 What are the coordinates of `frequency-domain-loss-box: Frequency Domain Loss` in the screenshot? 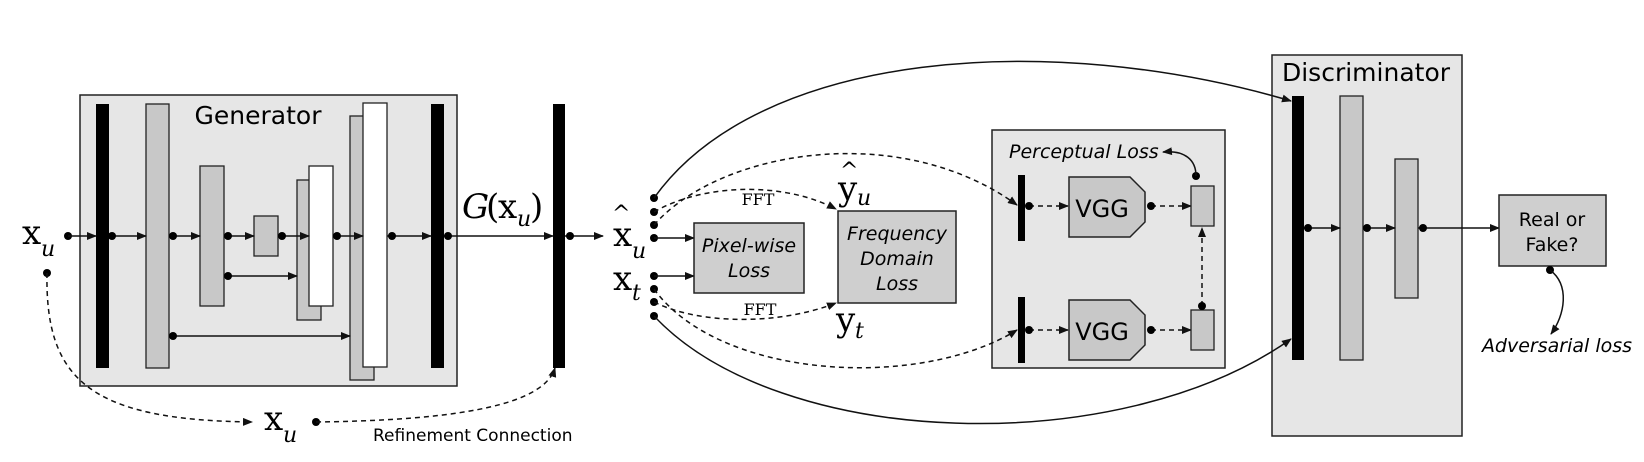 It's located at (897, 257).